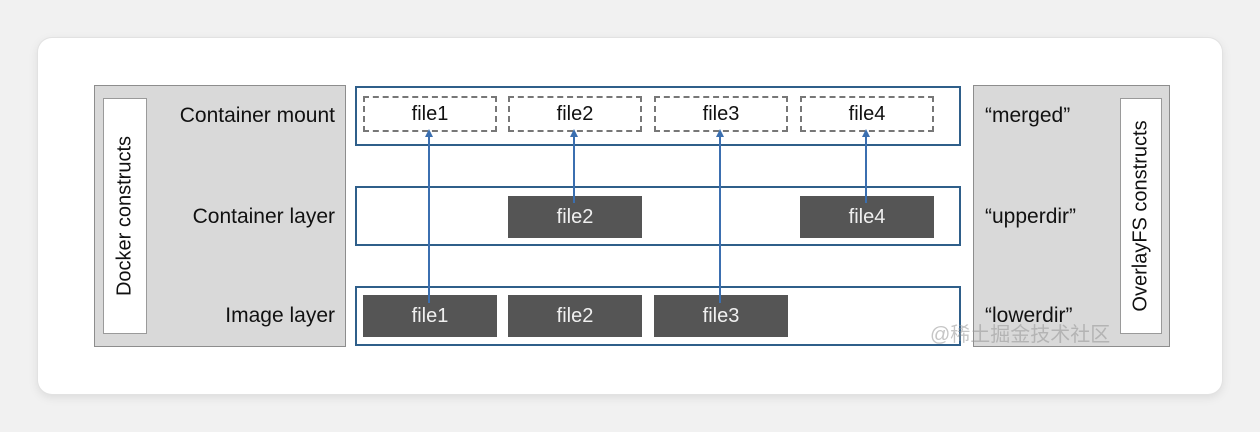 This screenshot has width=1260, height=432. I want to click on container-layer-label: Container layer, so click(263, 216).